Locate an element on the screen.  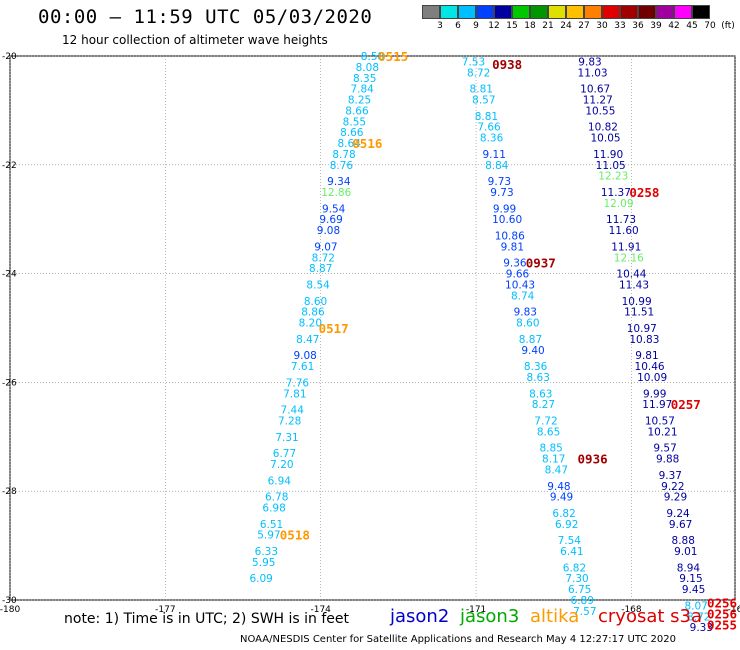
swh-value: 9.83 is located at coordinates (525, 313).